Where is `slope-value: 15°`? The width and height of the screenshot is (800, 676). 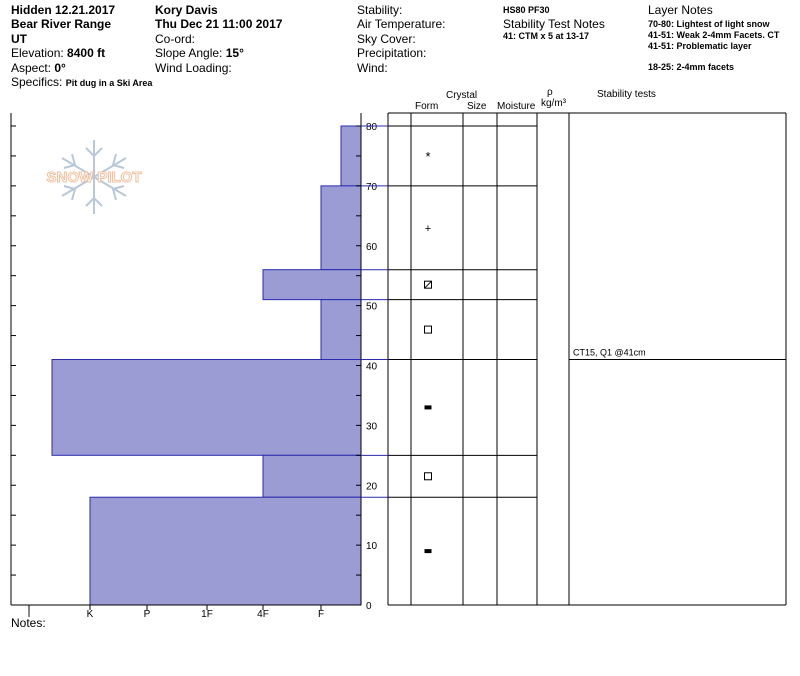 slope-value: 15° is located at coordinates (234, 53).